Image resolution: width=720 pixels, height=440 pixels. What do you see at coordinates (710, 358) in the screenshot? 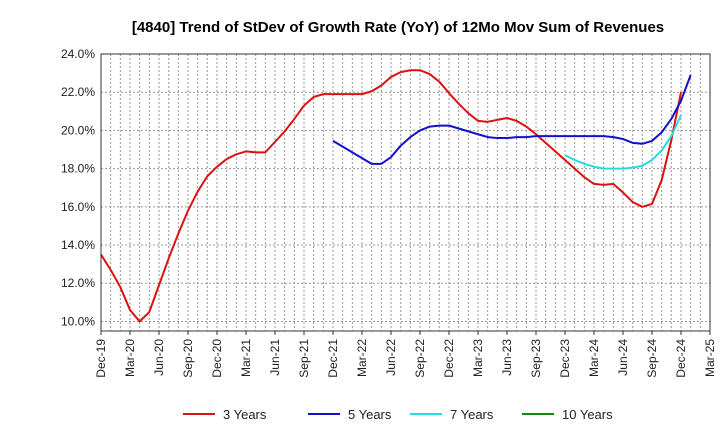
I see `x-tick-label: Mar-25` at bounding box center [710, 358].